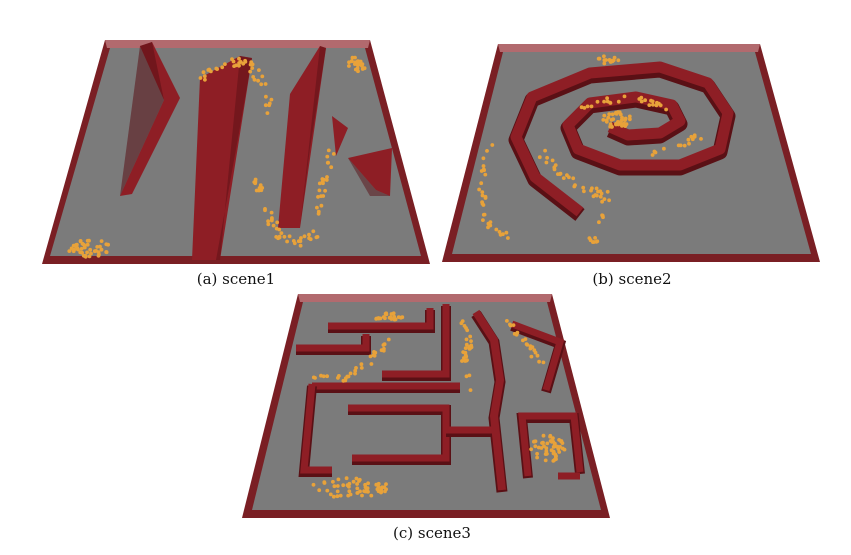  I want to click on caption-scene2: (b) scene2, so click(632, 279).